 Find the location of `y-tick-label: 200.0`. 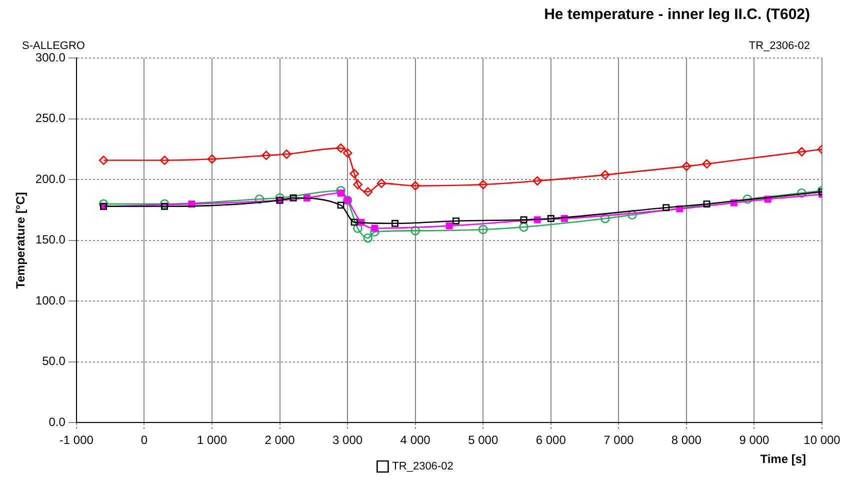

y-tick-label: 200.0 is located at coordinates (50, 179).